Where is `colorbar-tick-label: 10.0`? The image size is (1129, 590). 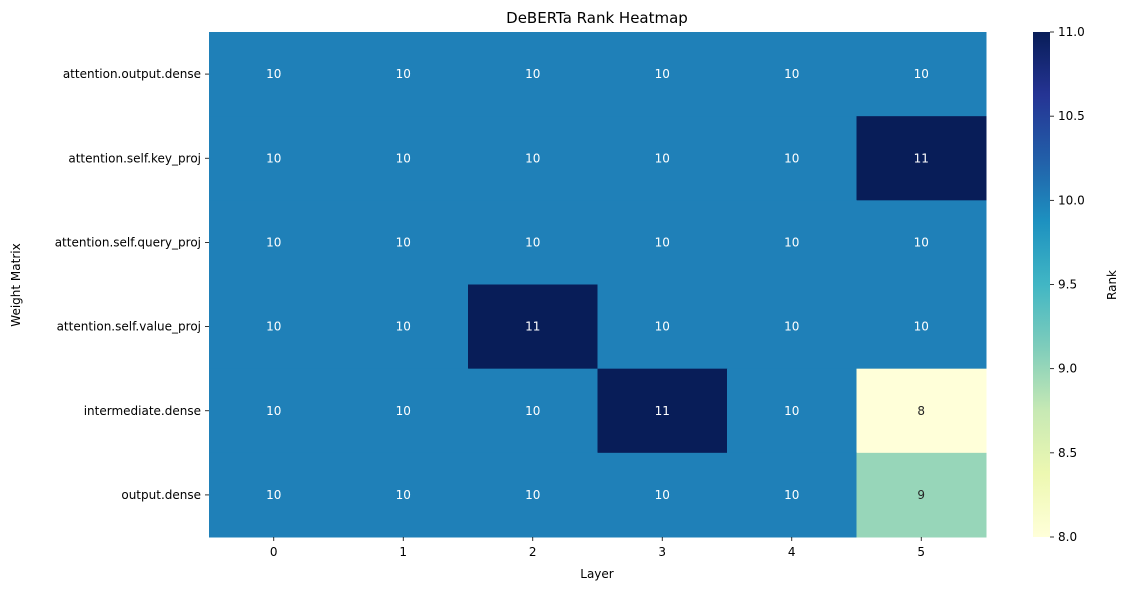 colorbar-tick-label: 10.0 is located at coordinates (1071, 200).